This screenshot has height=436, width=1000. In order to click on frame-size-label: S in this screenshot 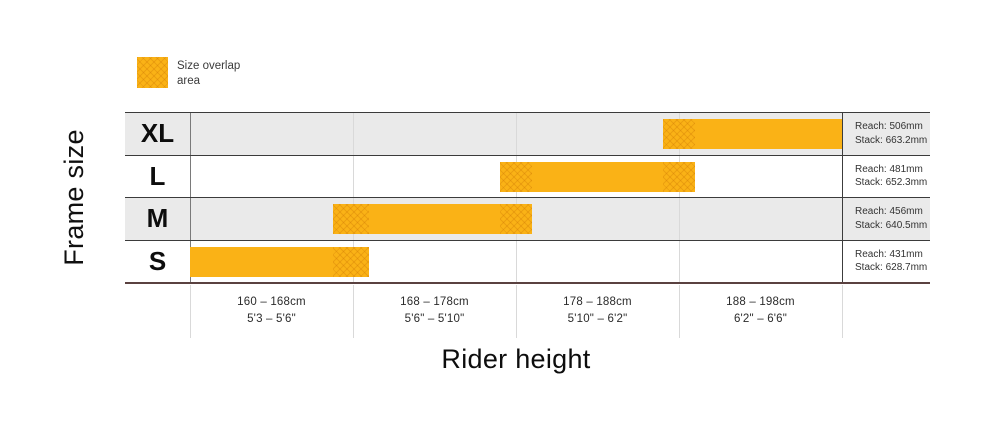, I will do `click(157, 260)`.